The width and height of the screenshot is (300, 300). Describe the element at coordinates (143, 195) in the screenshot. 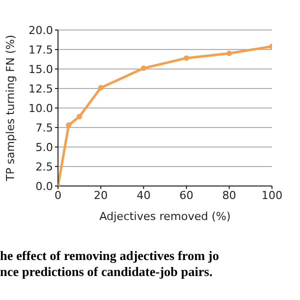

I see `x-tick-label: 40` at that location.